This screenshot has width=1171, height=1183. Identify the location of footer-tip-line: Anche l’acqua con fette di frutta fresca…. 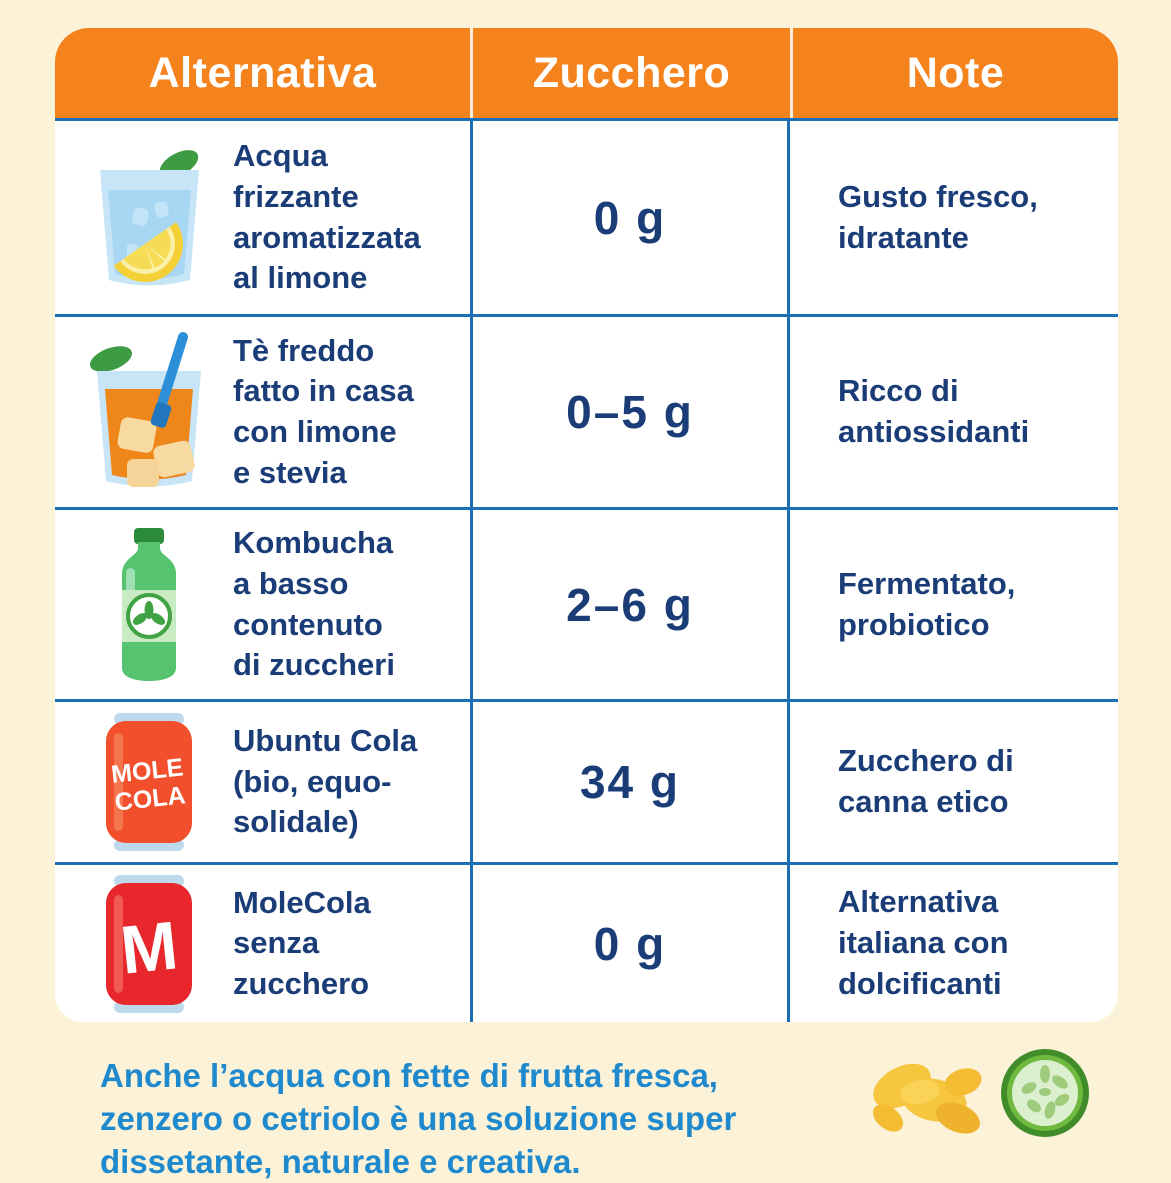
(409, 1075).